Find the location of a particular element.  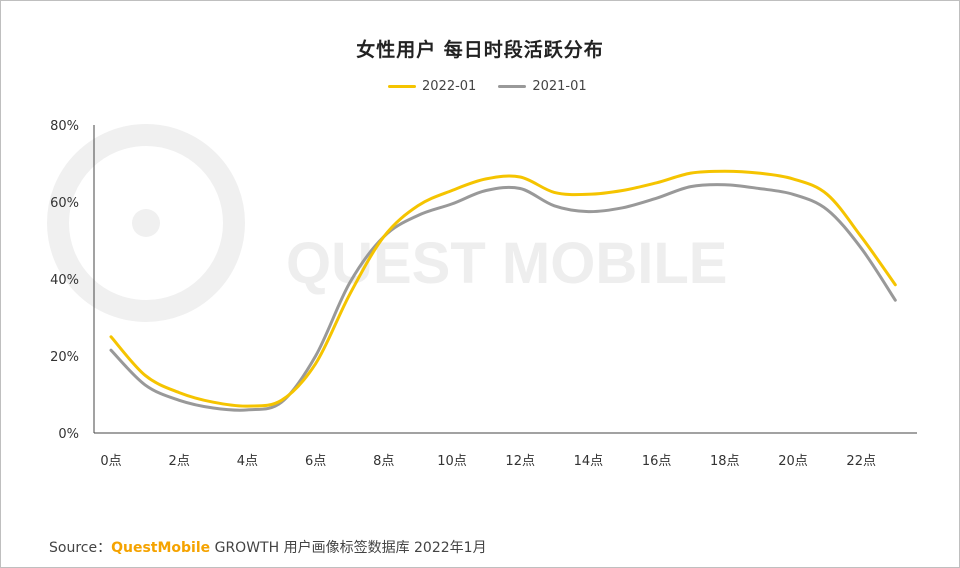

x-tick-label: 22点 is located at coordinates (861, 461).